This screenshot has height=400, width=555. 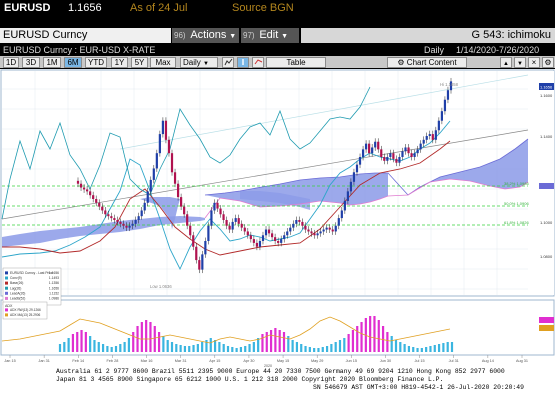 I want to click on edit-label: Edit, so click(x=268, y=35).